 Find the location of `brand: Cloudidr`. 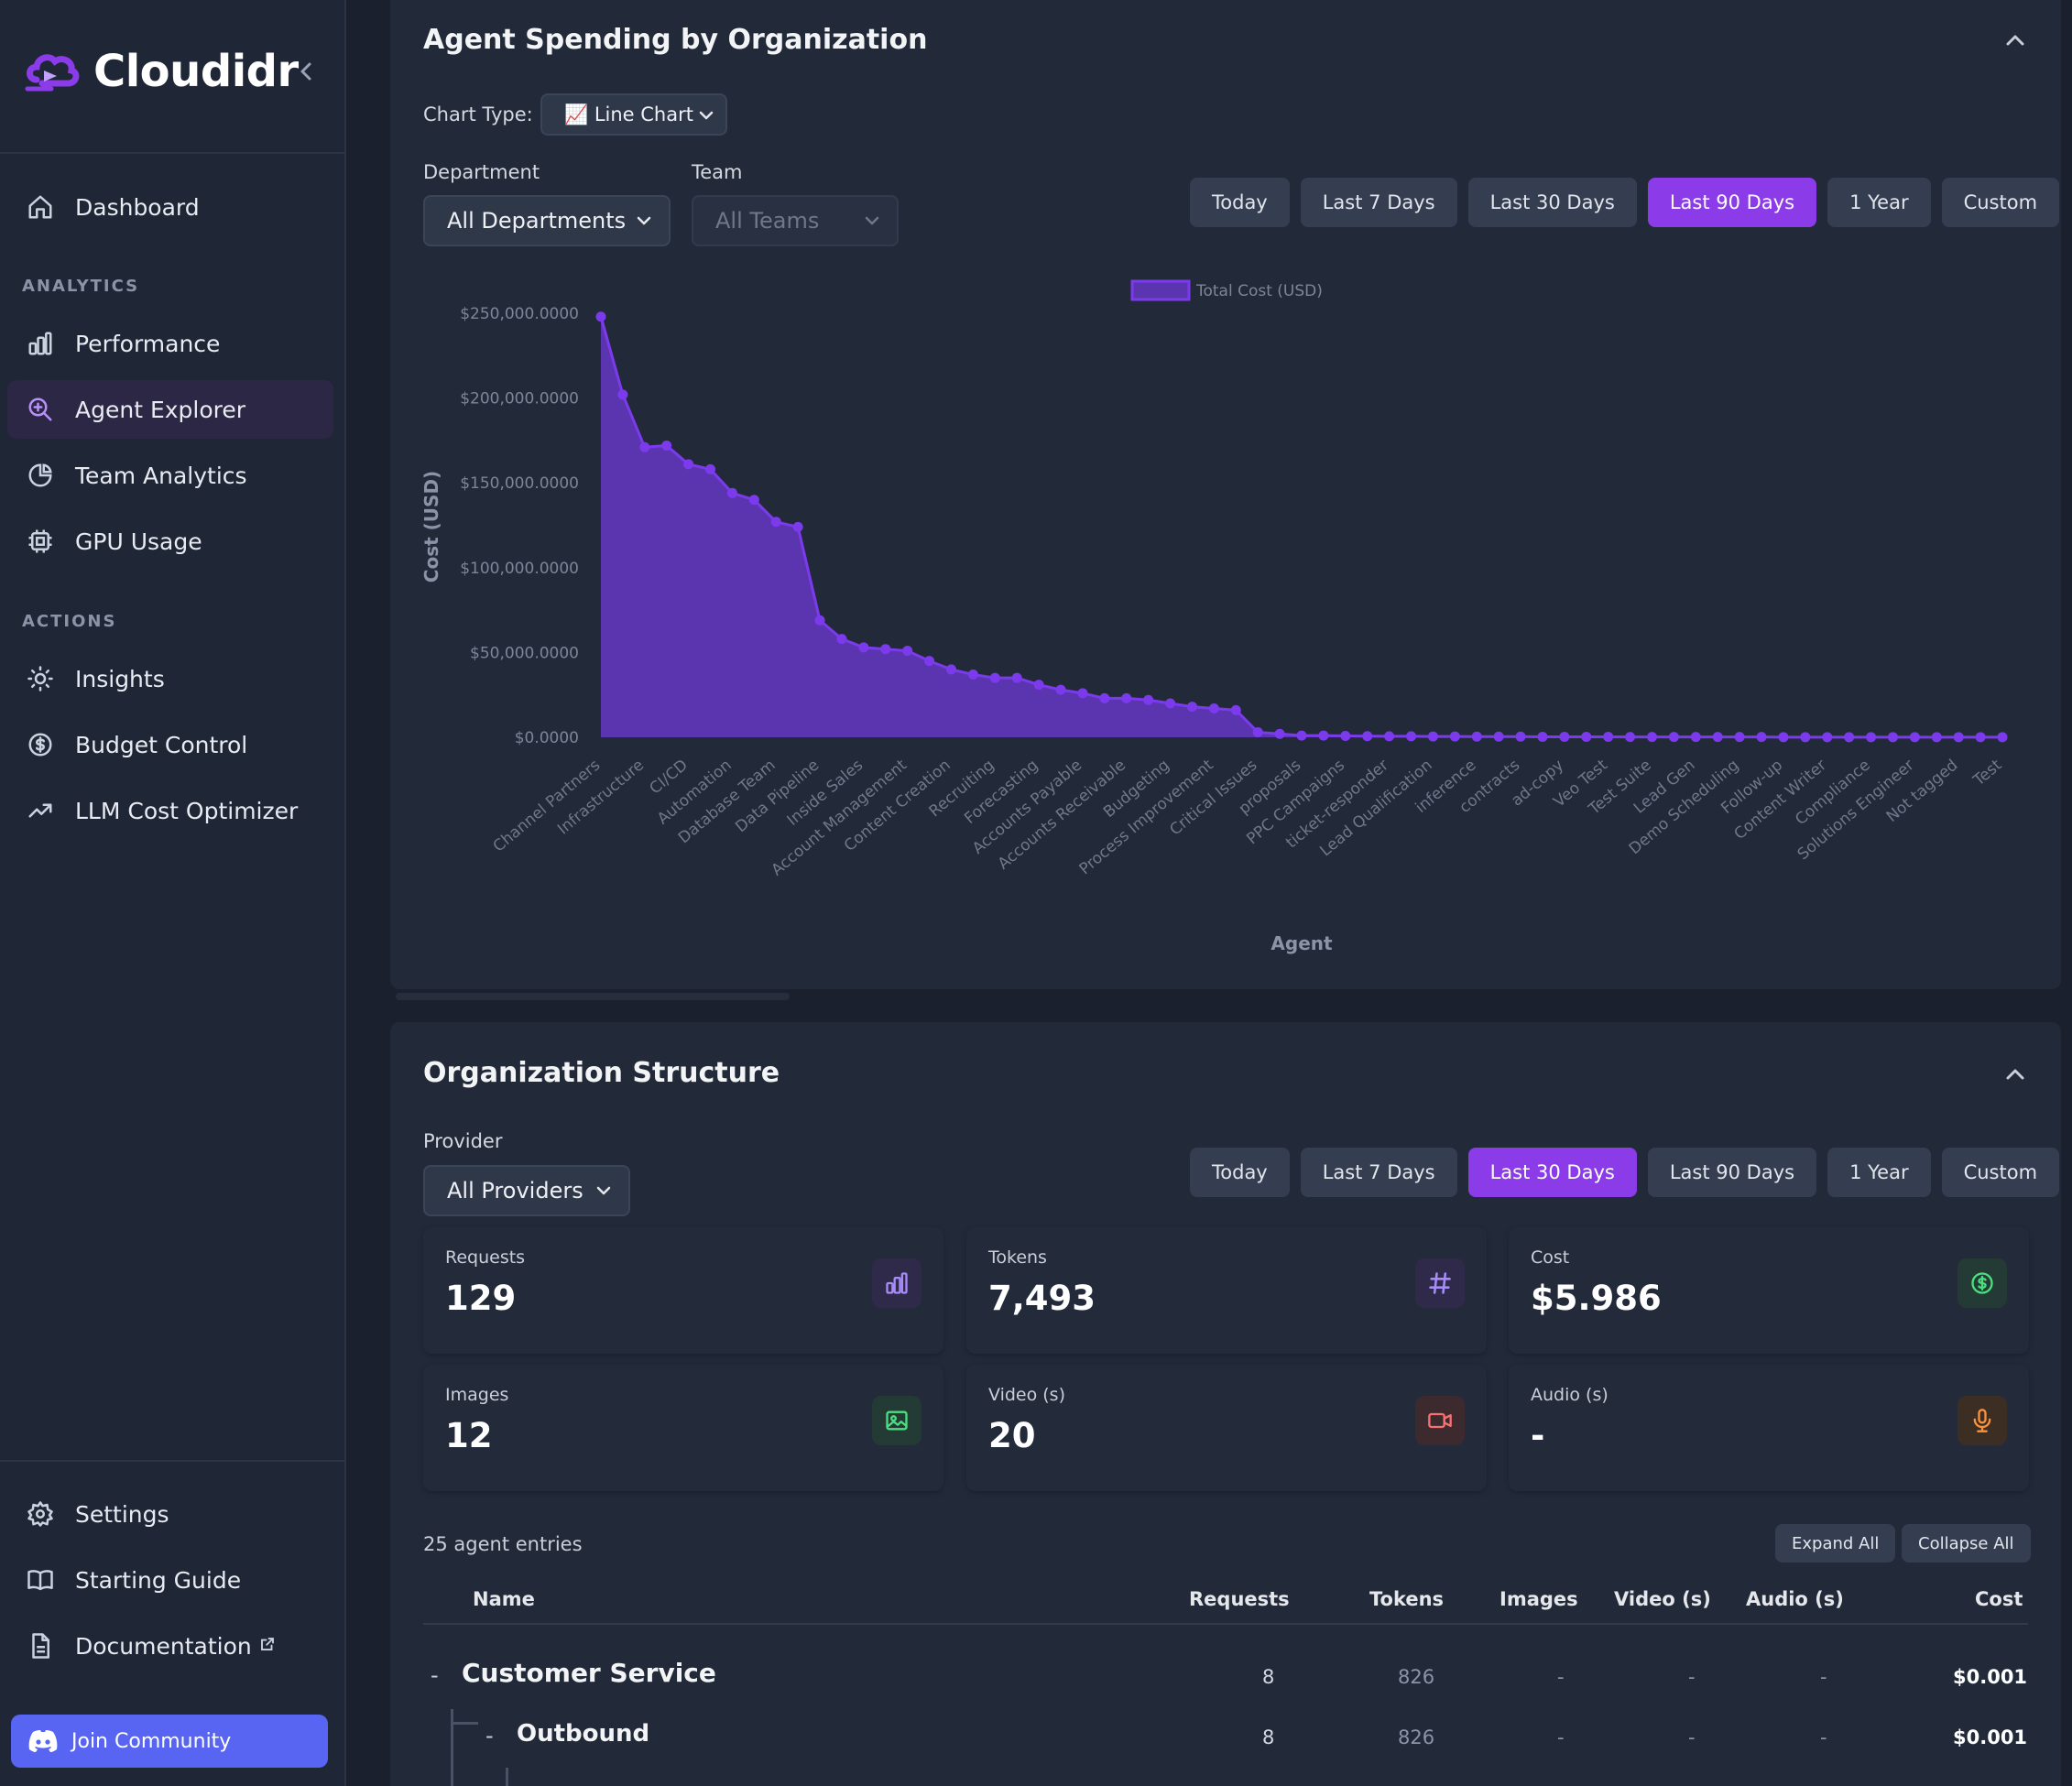

brand: Cloudidr is located at coordinates (175, 71).